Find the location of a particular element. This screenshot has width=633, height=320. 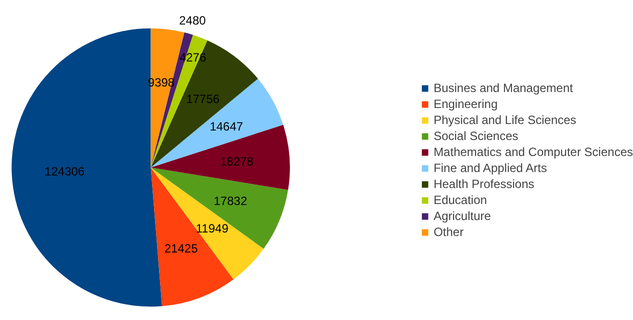

legend-label: Engineering is located at coordinates (466, 104).